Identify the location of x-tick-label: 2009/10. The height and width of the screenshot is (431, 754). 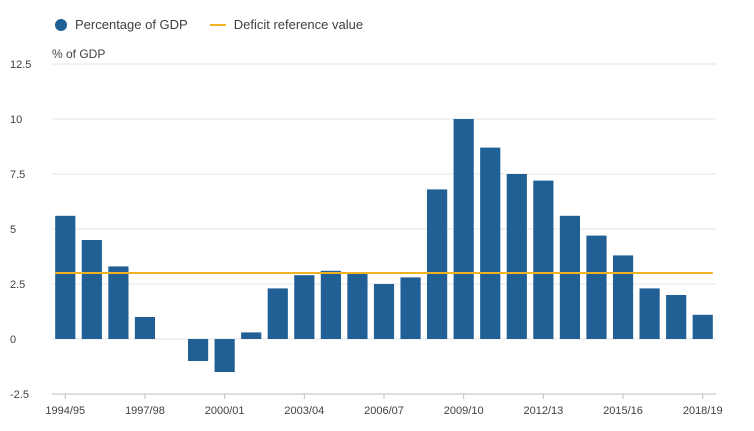
(464, 411).